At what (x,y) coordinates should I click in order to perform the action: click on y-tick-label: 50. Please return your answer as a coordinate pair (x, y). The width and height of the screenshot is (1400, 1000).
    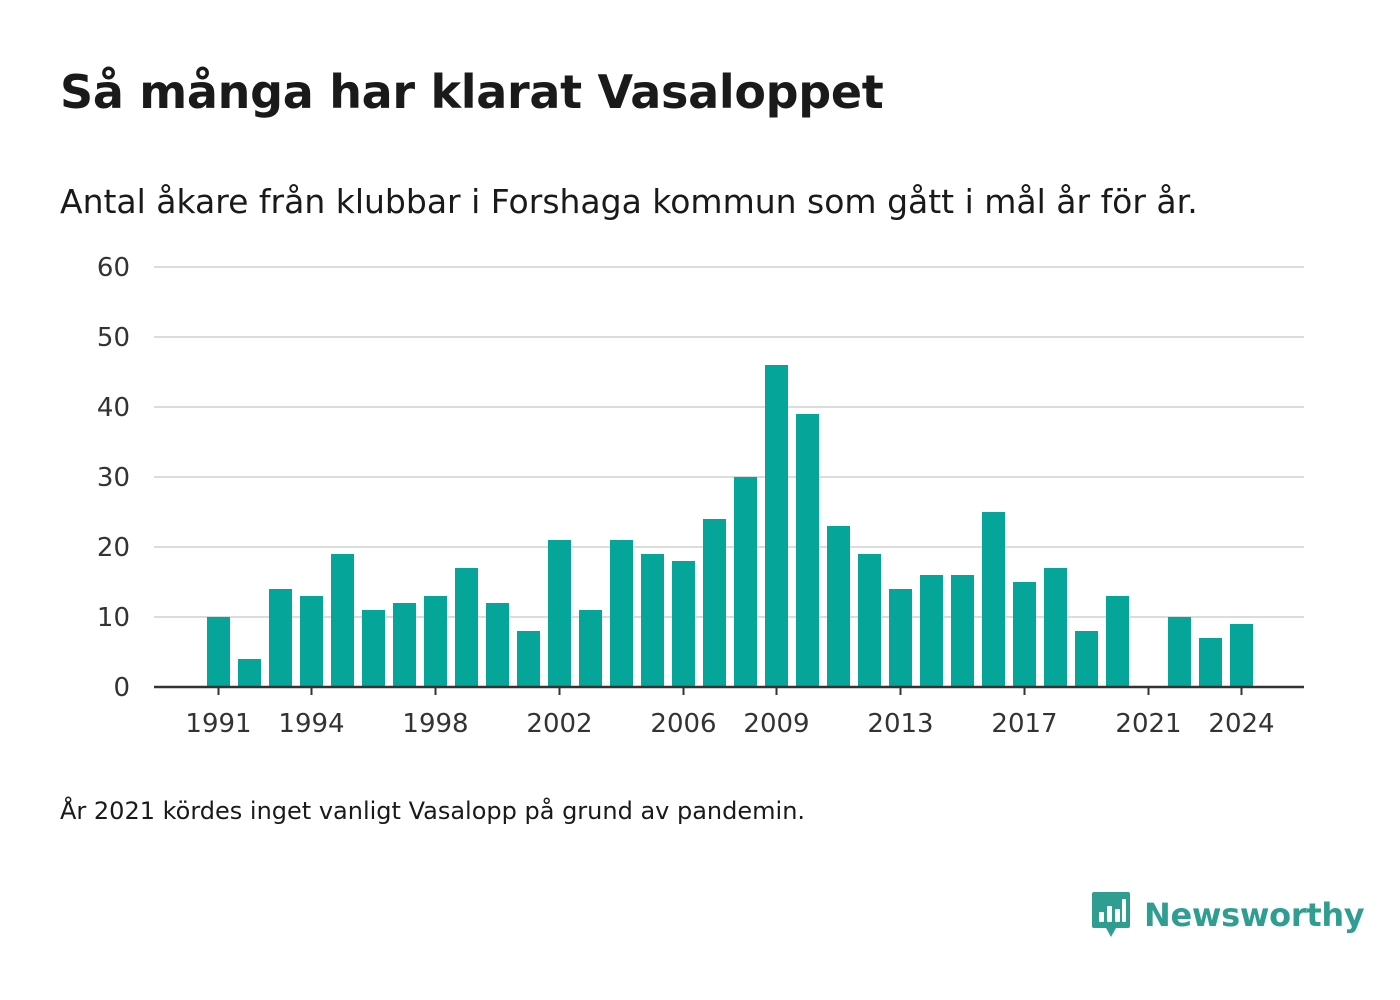
    Looking at the image, I should click on (113, 338).